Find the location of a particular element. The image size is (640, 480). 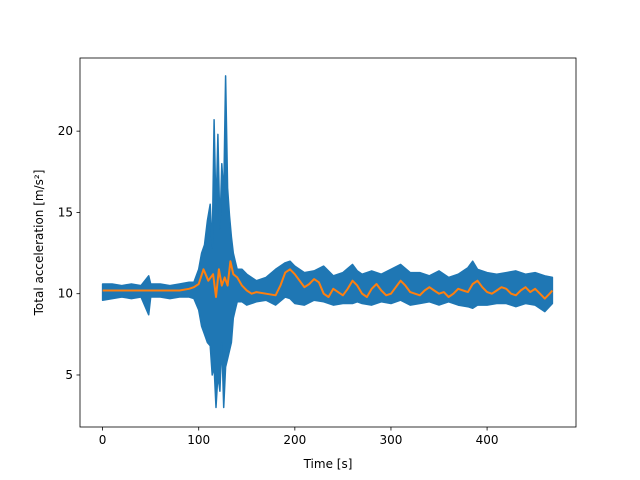

x-tick-label: 300 is located at coordinates (391, 440).